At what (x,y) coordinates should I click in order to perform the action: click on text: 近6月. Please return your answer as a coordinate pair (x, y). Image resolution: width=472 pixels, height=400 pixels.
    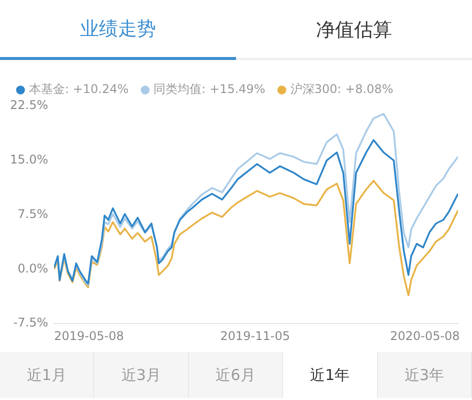
    Looking at the image, I should click on (236, 375).